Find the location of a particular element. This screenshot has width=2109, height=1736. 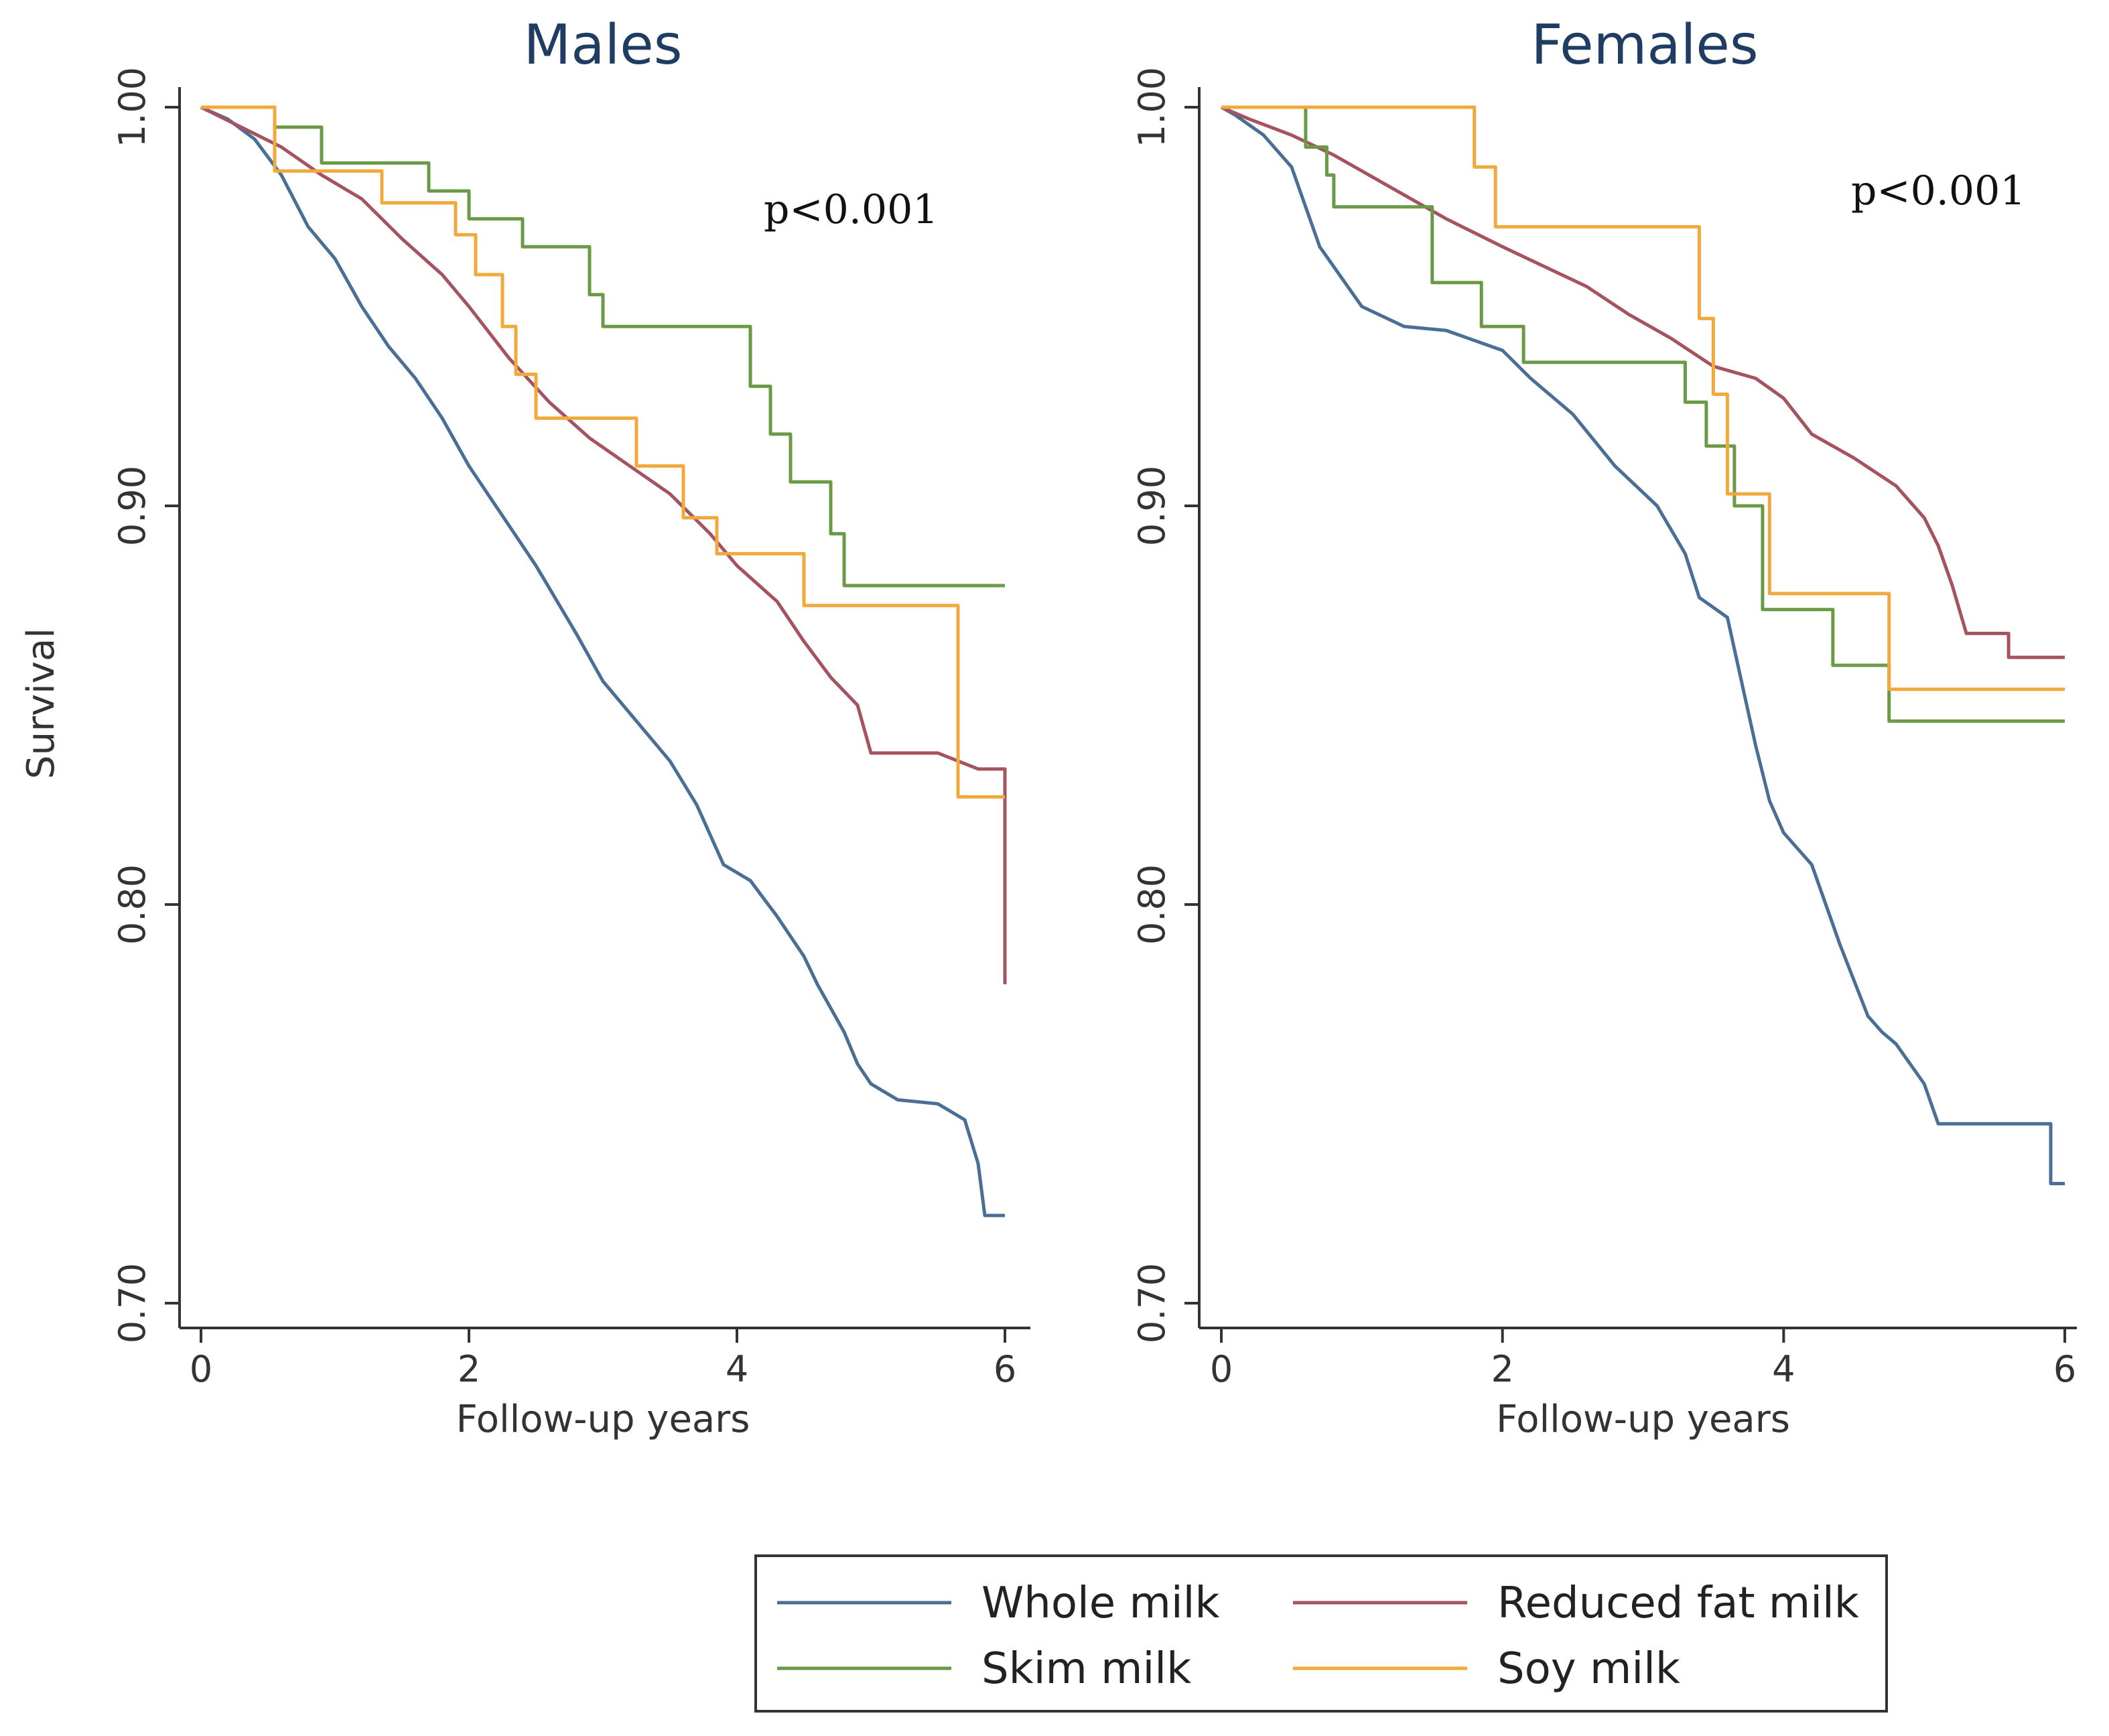

legend-label-whole-milk: Whole milk is located at coordinates (1100, 1603).